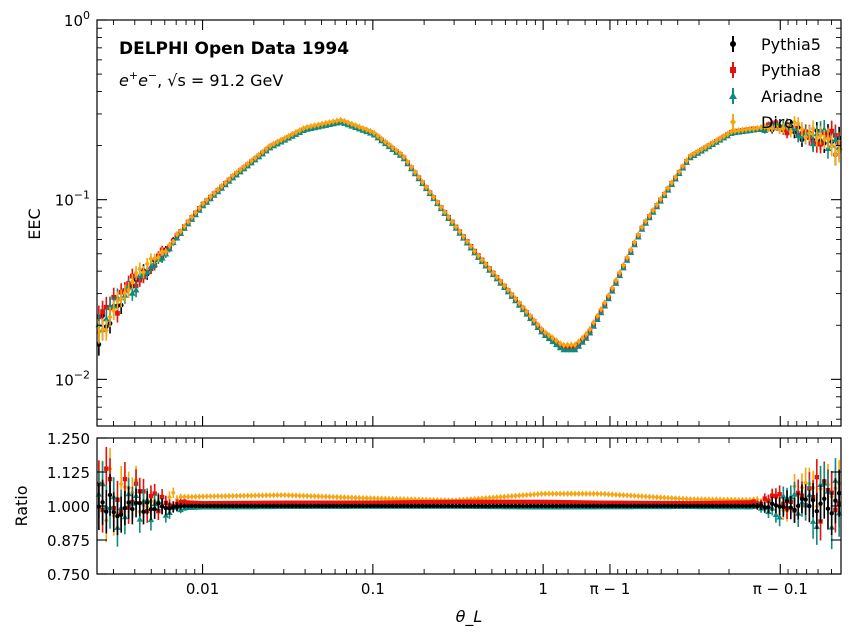 The height and width of the screenshot is (637, 852). What do you see at coordinates (610, 589) in the screenshot?
I see `x-tick-label: π − 1` at bounding box center [610, 589].